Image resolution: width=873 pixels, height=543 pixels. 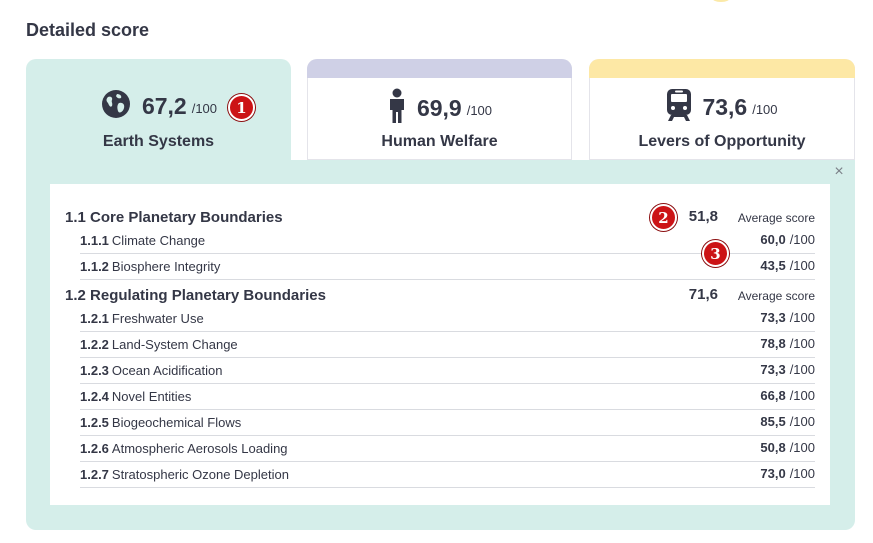 What do you see at coordinates (94, 344) in the screenshot?
I see `row-code: 1.2.2` at bounding box center [94, 344].